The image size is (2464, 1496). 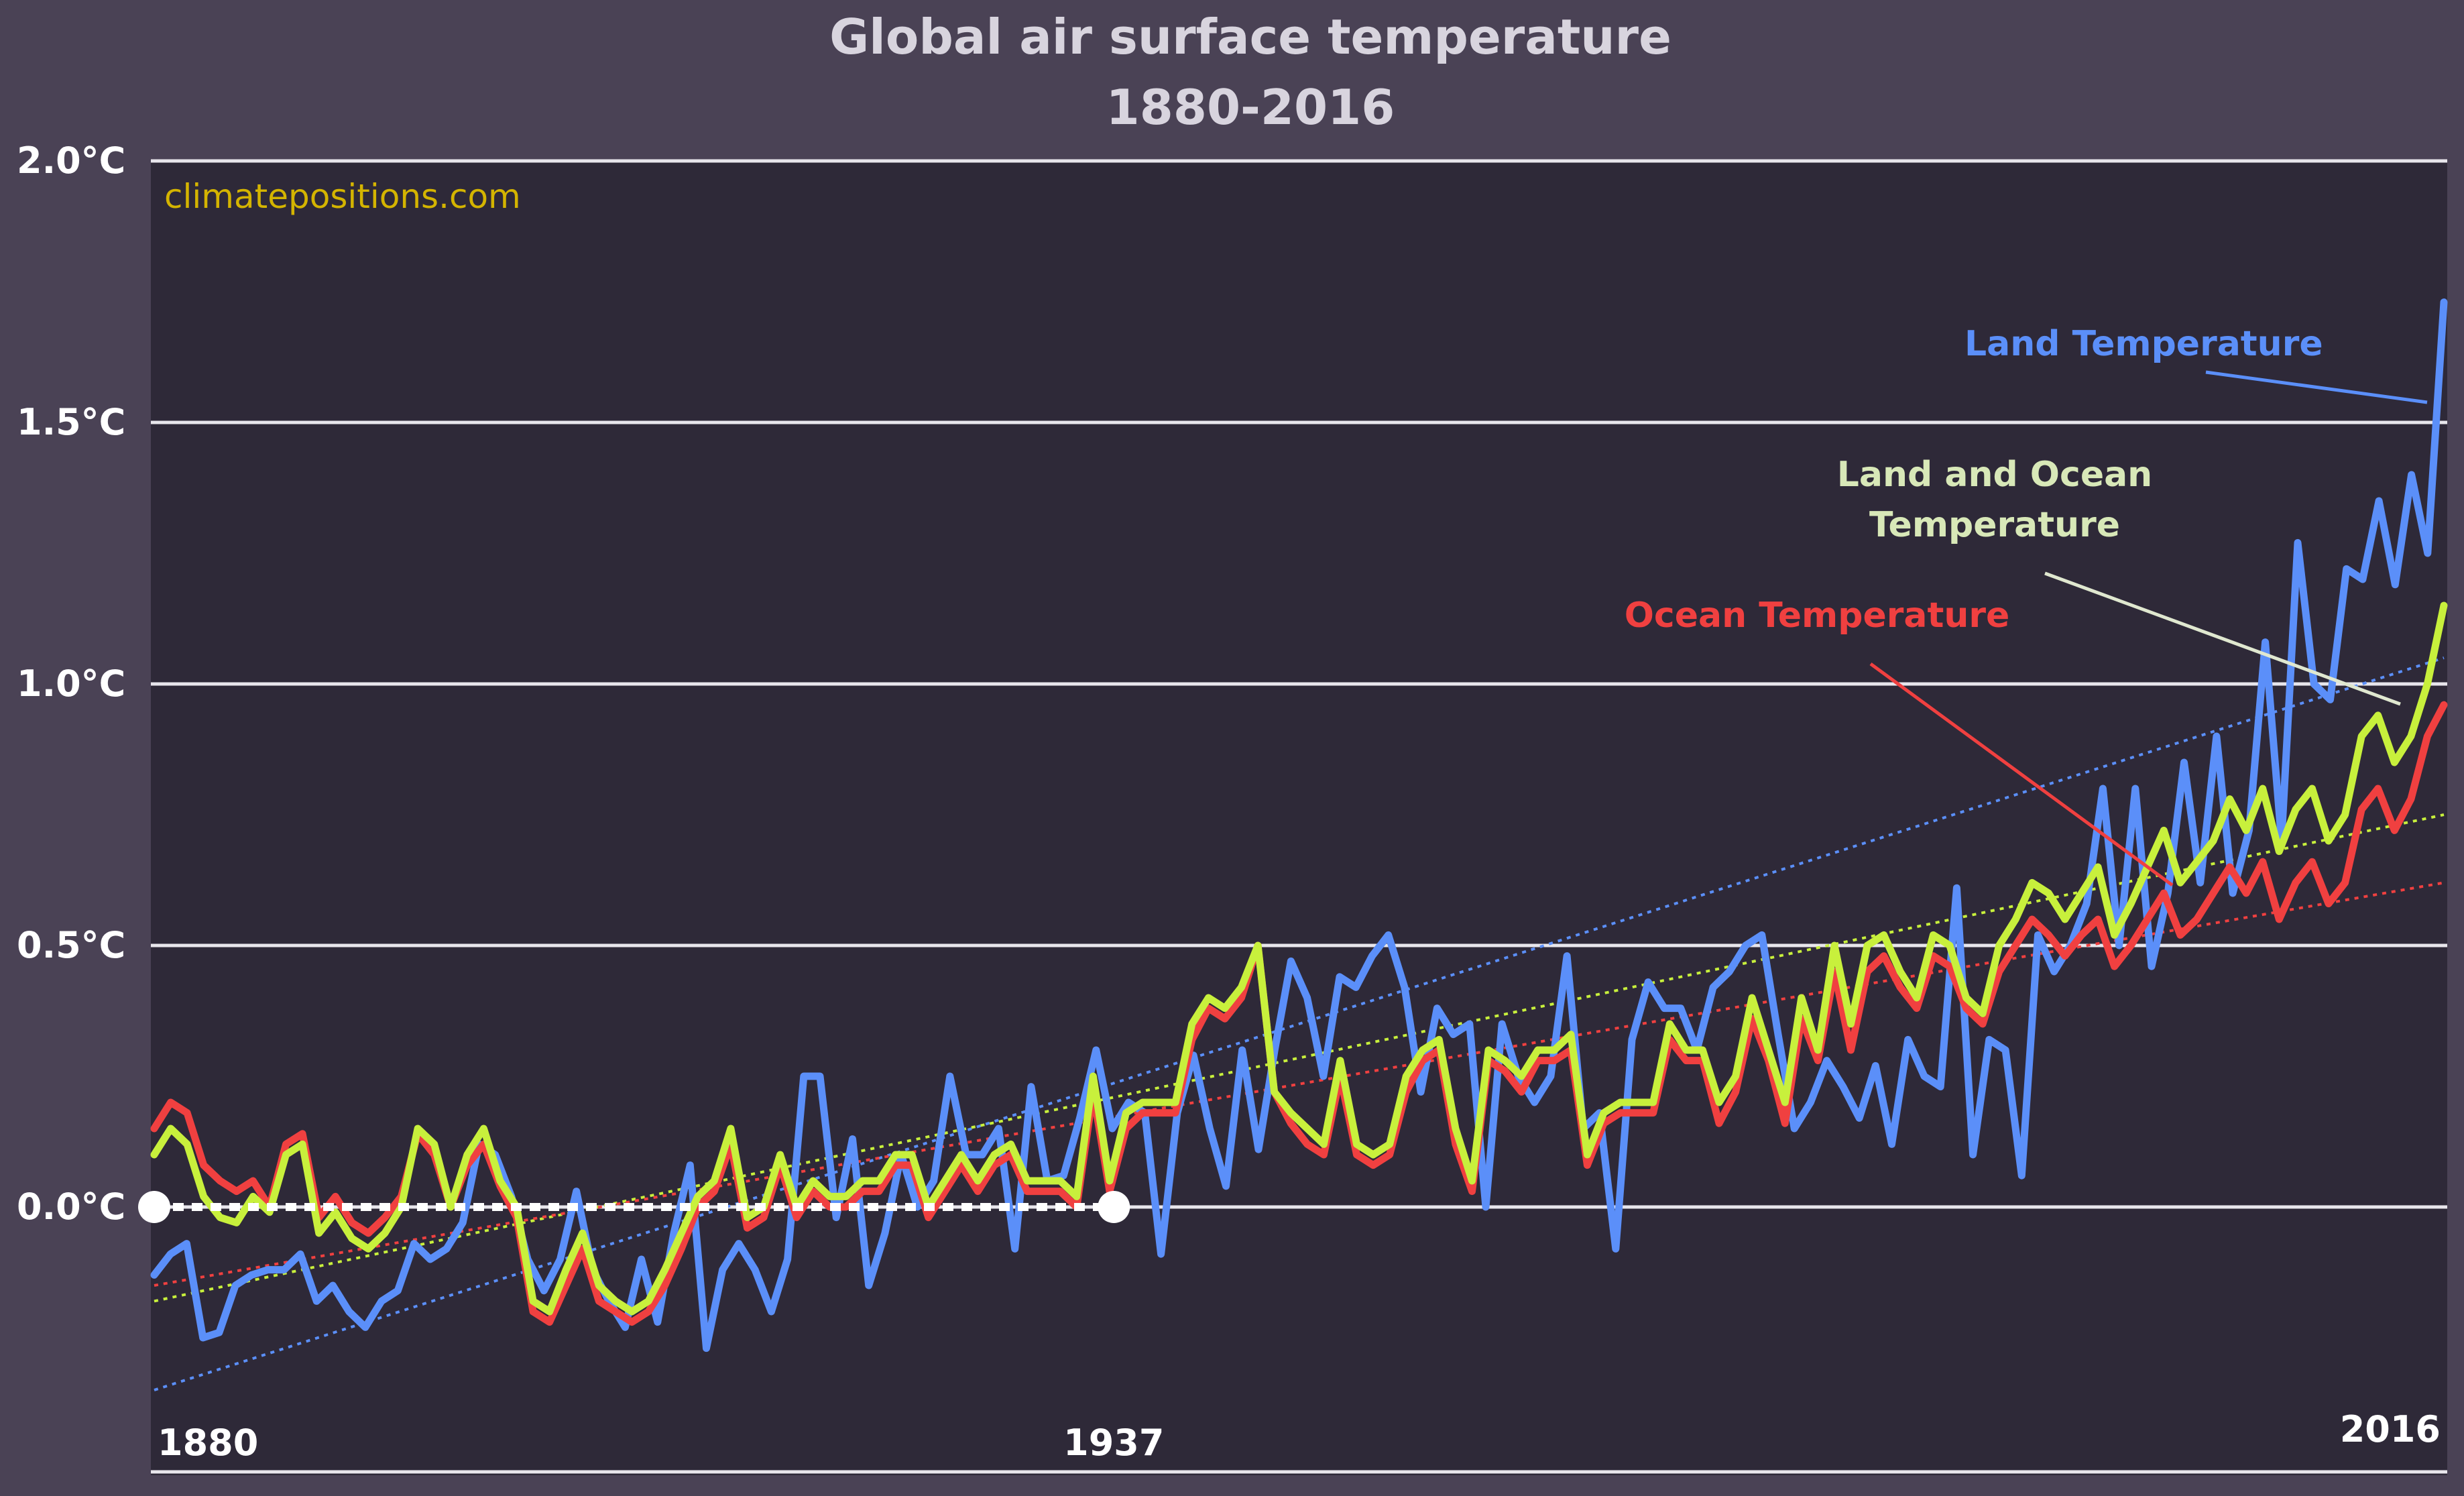 What do you see at coordinates (71, 422) in the screenshot?
I see `y-tick-label: 1.5°C` at bounding box center [71, 422].